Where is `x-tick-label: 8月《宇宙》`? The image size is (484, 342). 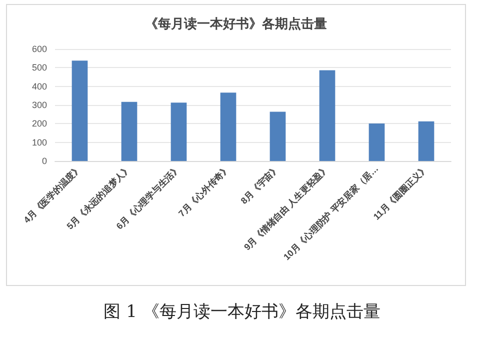 x-tick-label: 8月《宇宙》 is located at coordinates (260, 184).